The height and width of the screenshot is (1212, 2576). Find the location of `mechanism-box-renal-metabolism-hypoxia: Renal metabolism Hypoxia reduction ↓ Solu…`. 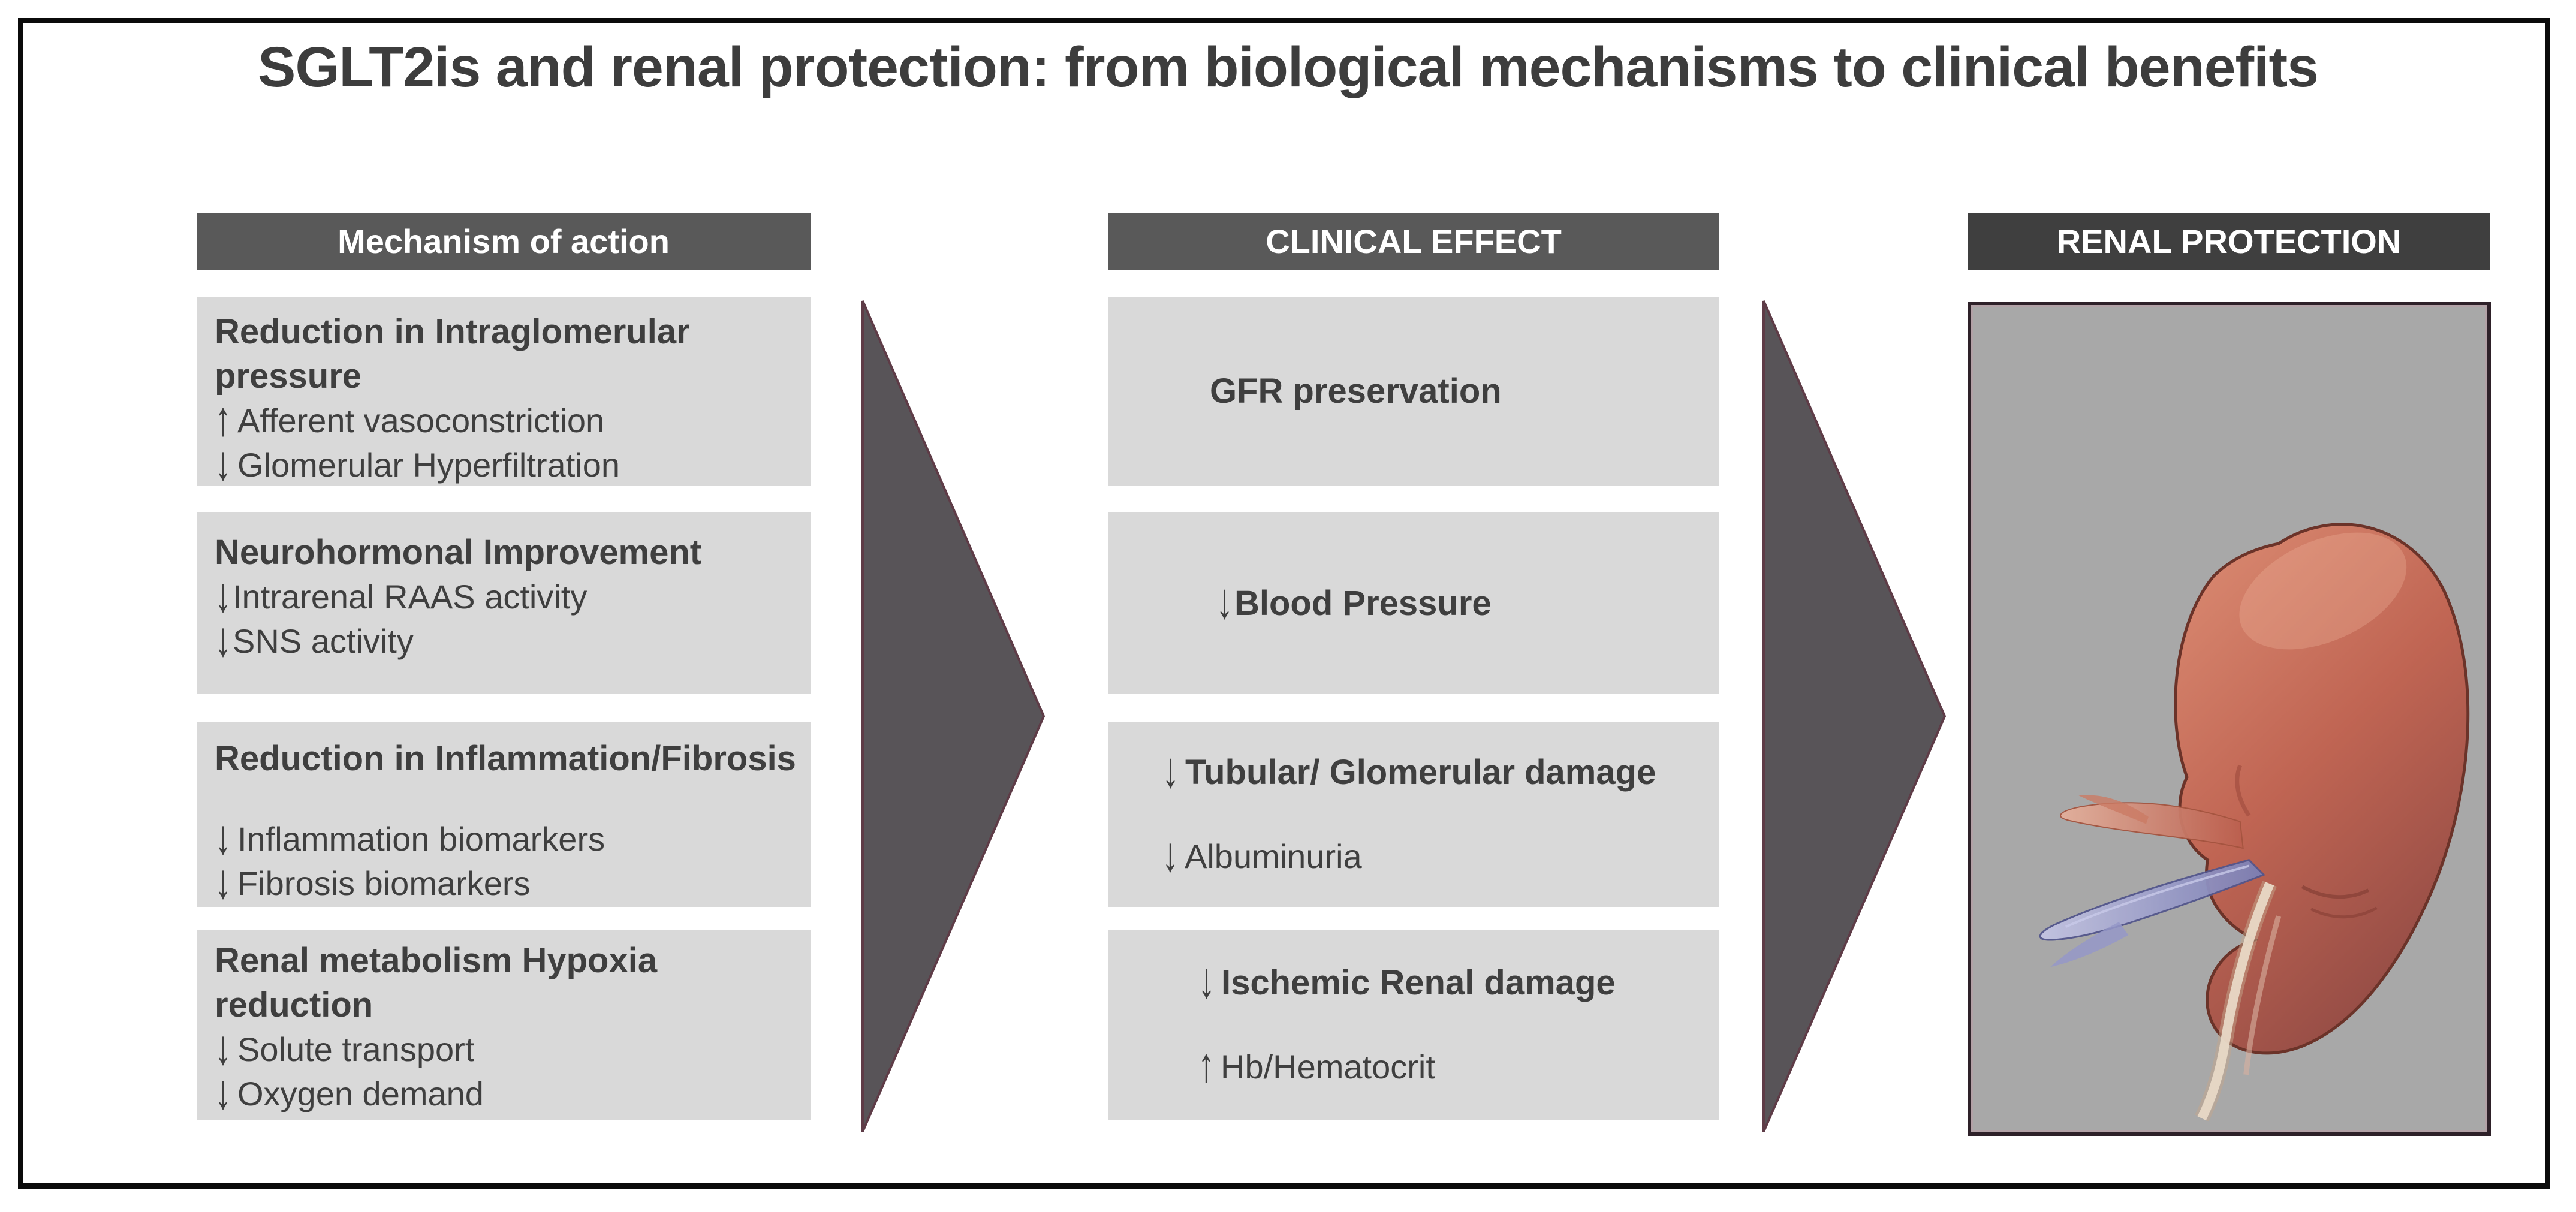

mechanism-box-renal-metabolism-hypoxia: Renal metabolism Hypoxia reduction ↓ Solu… is located at coordinates (504, 1025).